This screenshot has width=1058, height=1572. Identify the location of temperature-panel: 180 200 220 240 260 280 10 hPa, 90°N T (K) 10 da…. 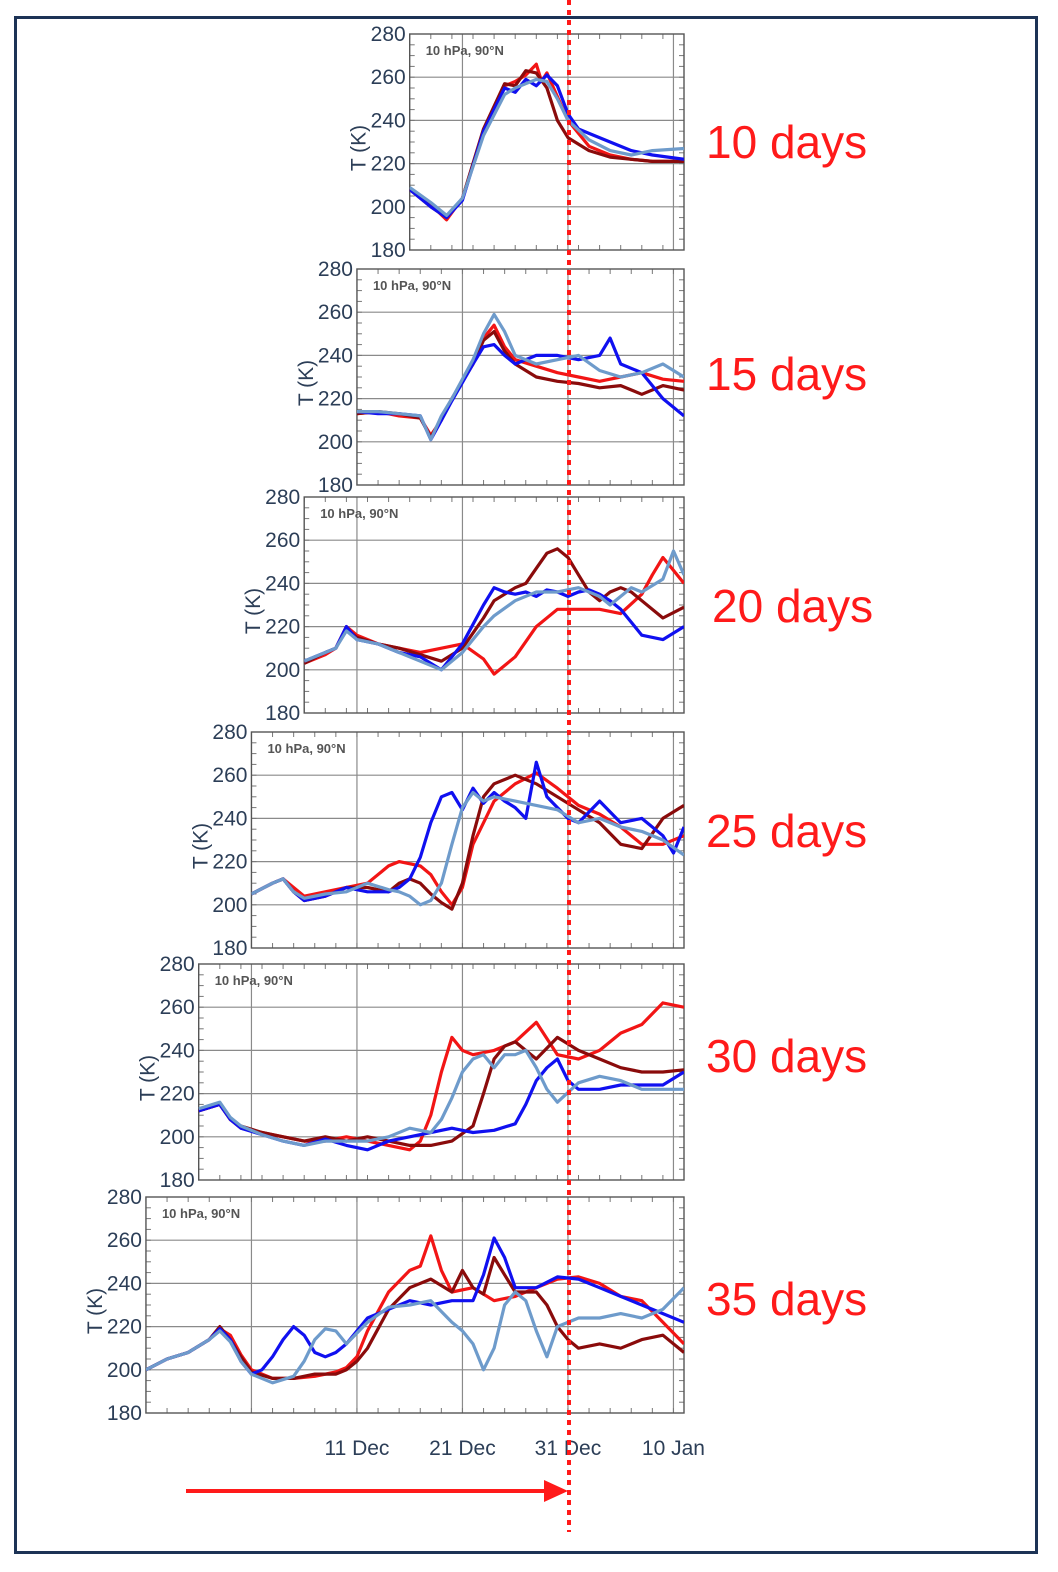
(607, 142).